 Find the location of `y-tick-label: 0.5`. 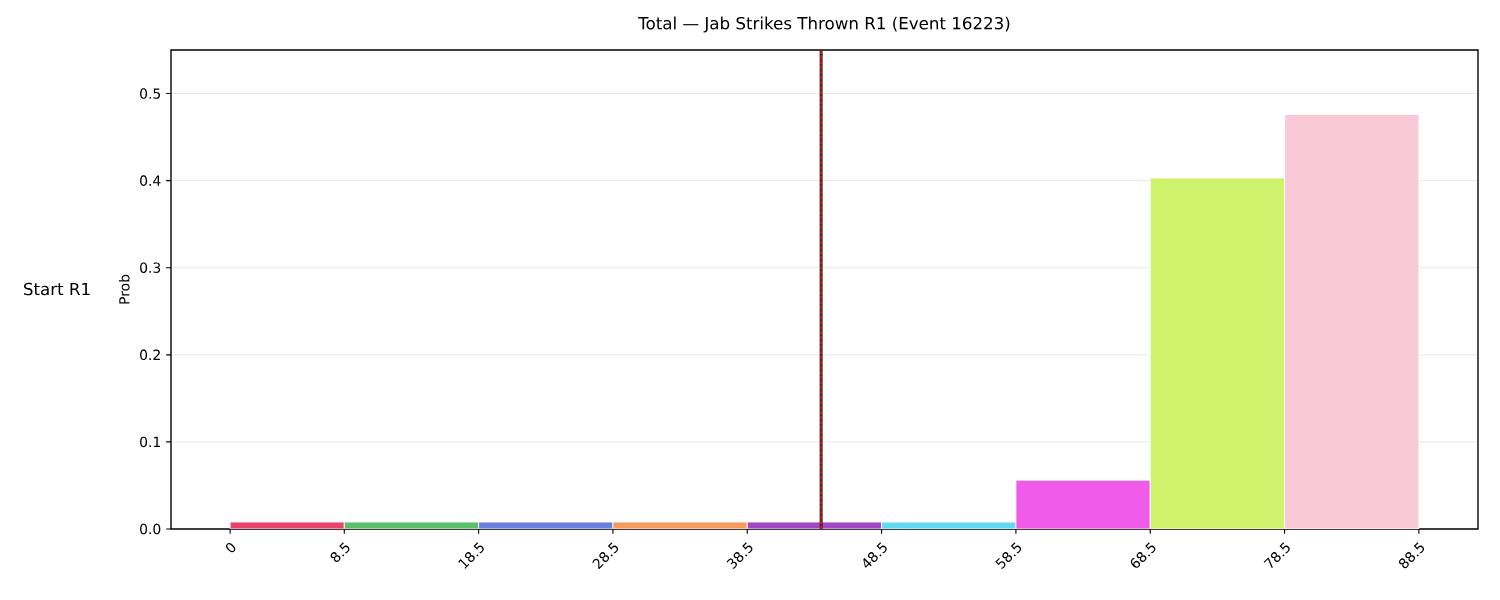

y-tick-label: 0.5 is located at coordinates (150, 93).